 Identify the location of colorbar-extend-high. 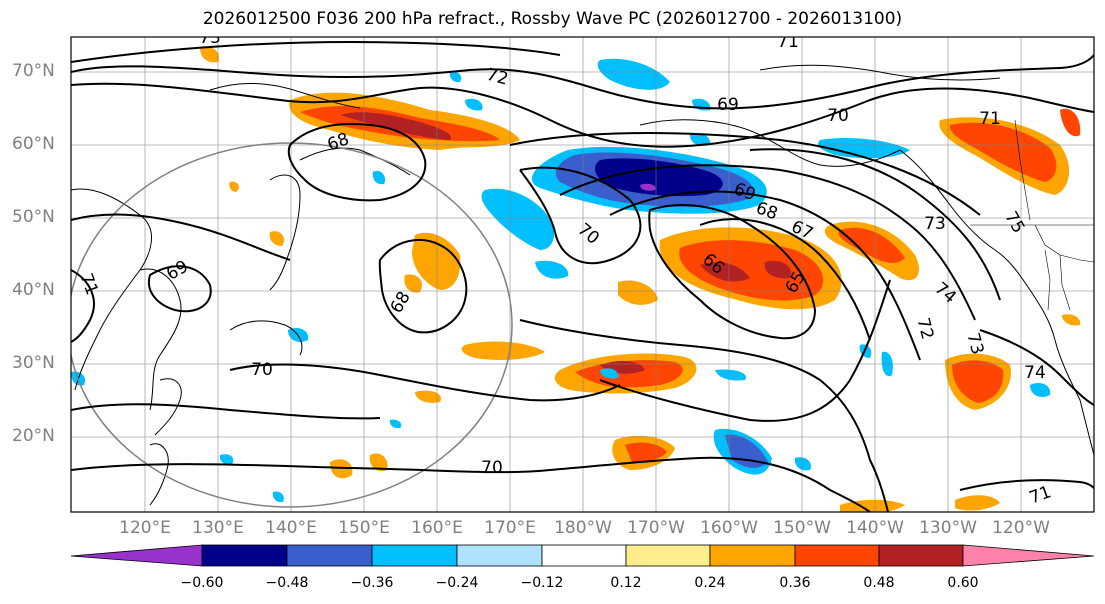
(1028, 555).